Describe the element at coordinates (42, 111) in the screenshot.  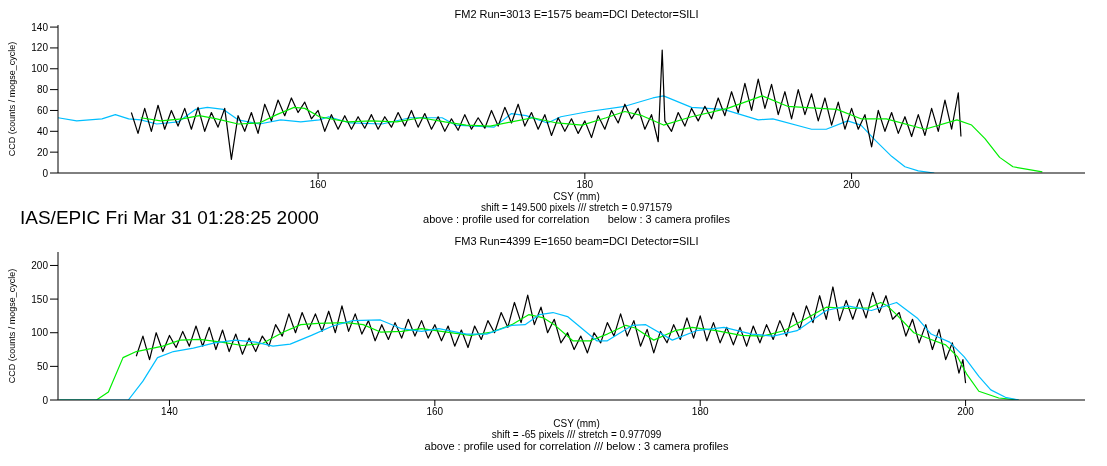
I see `y-tick-label: 60` at that location.